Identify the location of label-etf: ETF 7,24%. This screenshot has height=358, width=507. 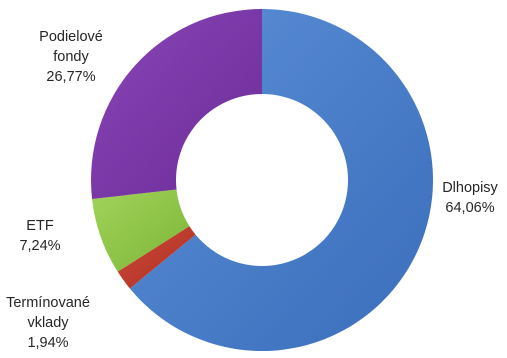
(40, 236).